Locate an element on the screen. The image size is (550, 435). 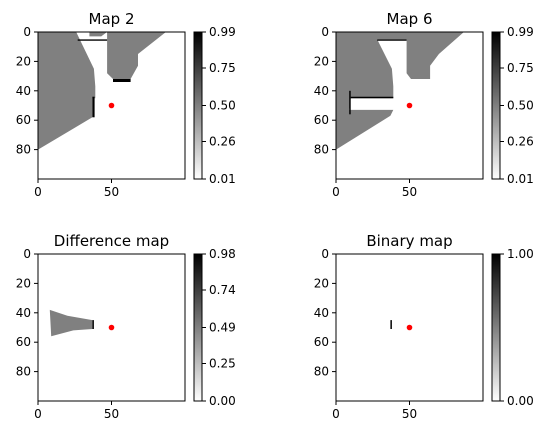
subplot-title: Difference map is located at coordinates (111, 241).